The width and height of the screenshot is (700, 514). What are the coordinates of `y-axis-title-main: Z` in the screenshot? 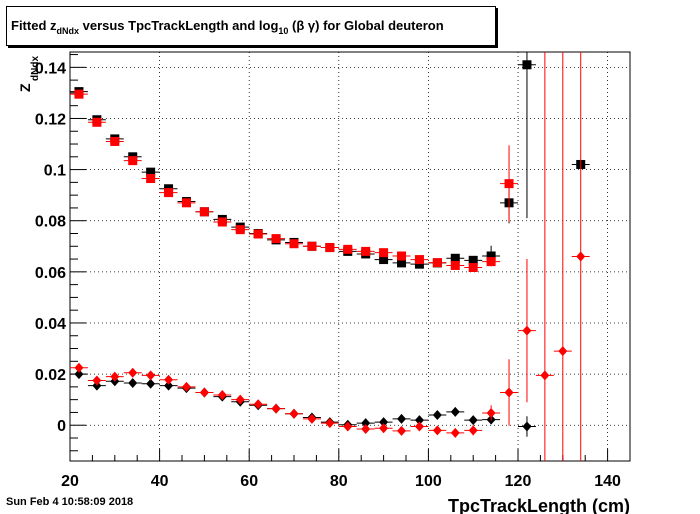 It's located at (25, 87).